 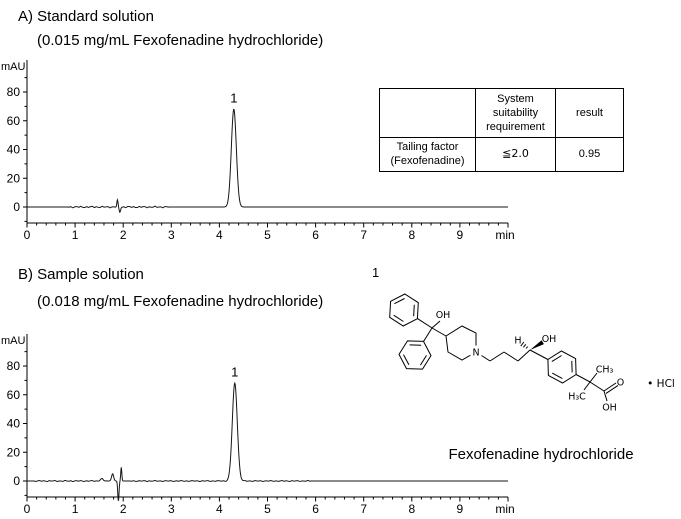 I want to click on hydroxyl-label-2: OH, so click(x=549, y=339).